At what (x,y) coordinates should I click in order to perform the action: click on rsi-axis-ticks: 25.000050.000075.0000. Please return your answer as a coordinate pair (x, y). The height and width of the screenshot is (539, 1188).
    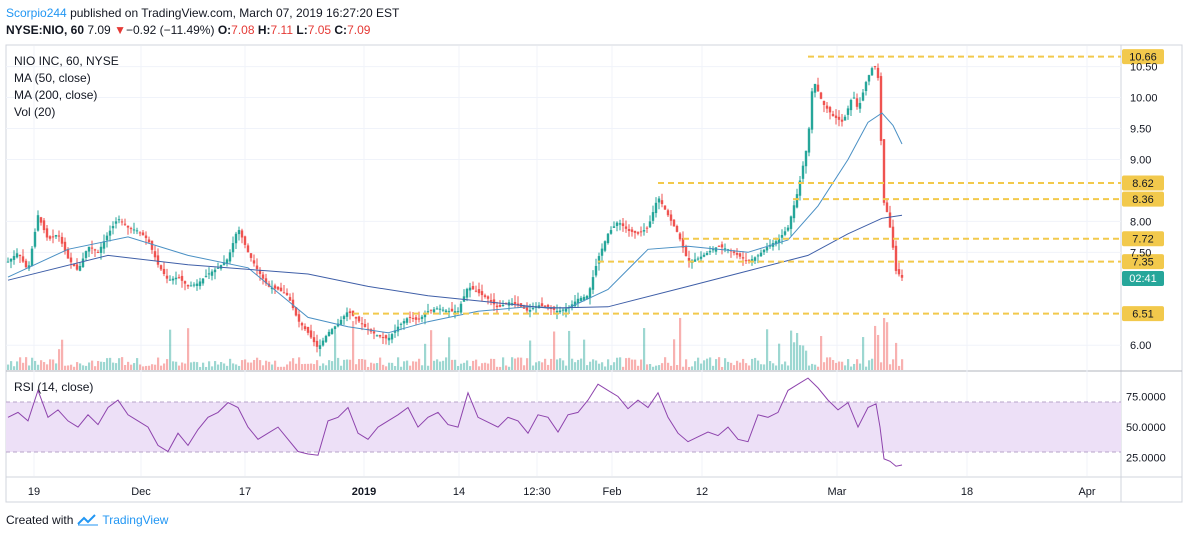
    Looking at the image, I should click on (1146, 427).